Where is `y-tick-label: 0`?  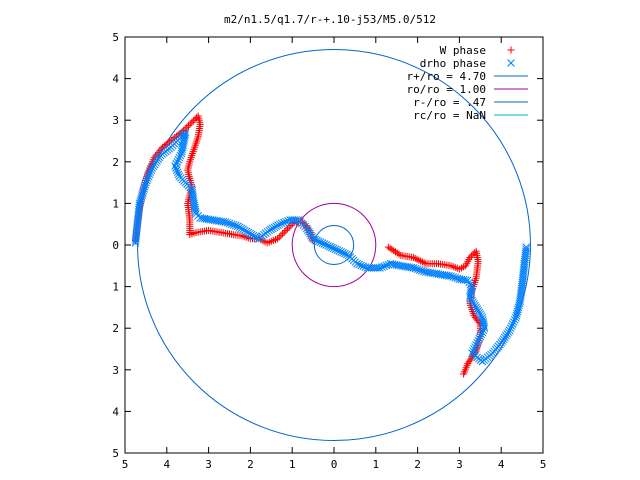 y-tick-label: 0 is located at coordinates (115, 245).